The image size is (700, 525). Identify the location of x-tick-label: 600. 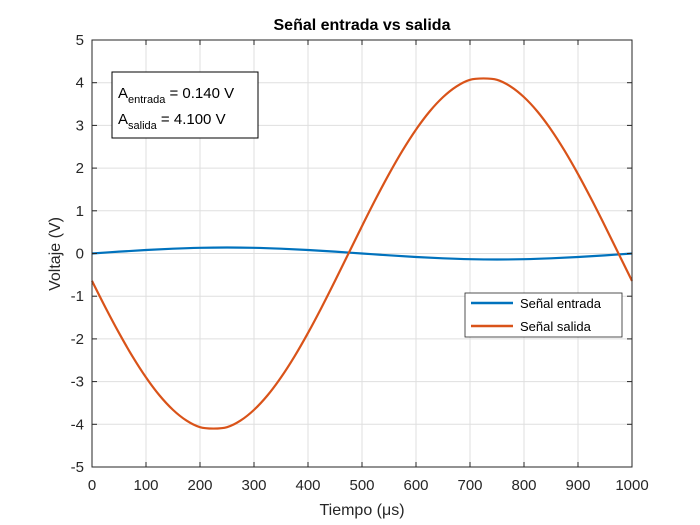
(415, 485).